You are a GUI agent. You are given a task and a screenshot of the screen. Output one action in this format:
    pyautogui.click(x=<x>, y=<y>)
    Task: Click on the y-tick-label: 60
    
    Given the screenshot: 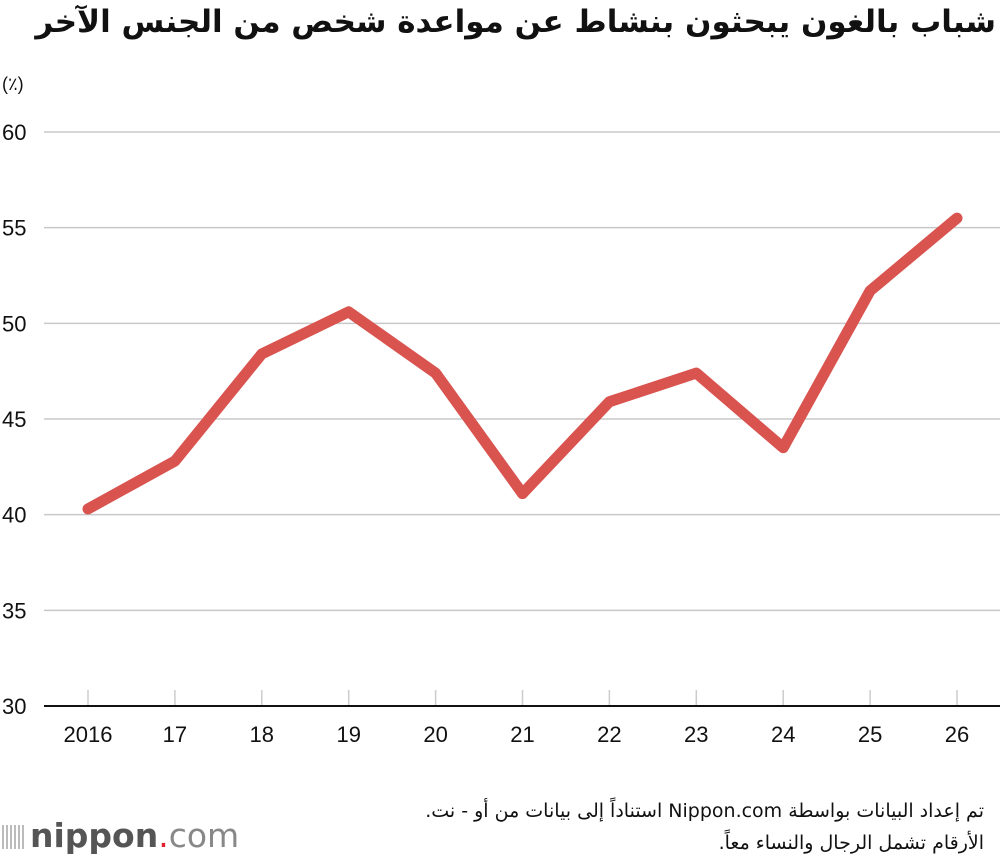 What is the action you would take?
    pyautogui.click(x=14, y=132)
    